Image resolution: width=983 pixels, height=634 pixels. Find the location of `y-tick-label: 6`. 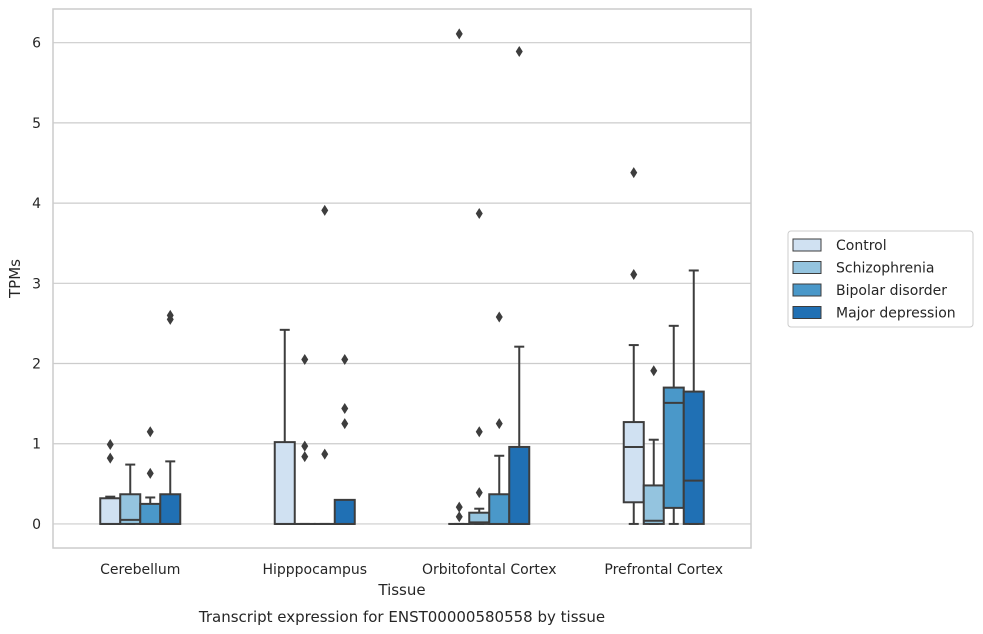

y-tick-label: 6 is located at coordinates (36, 44).